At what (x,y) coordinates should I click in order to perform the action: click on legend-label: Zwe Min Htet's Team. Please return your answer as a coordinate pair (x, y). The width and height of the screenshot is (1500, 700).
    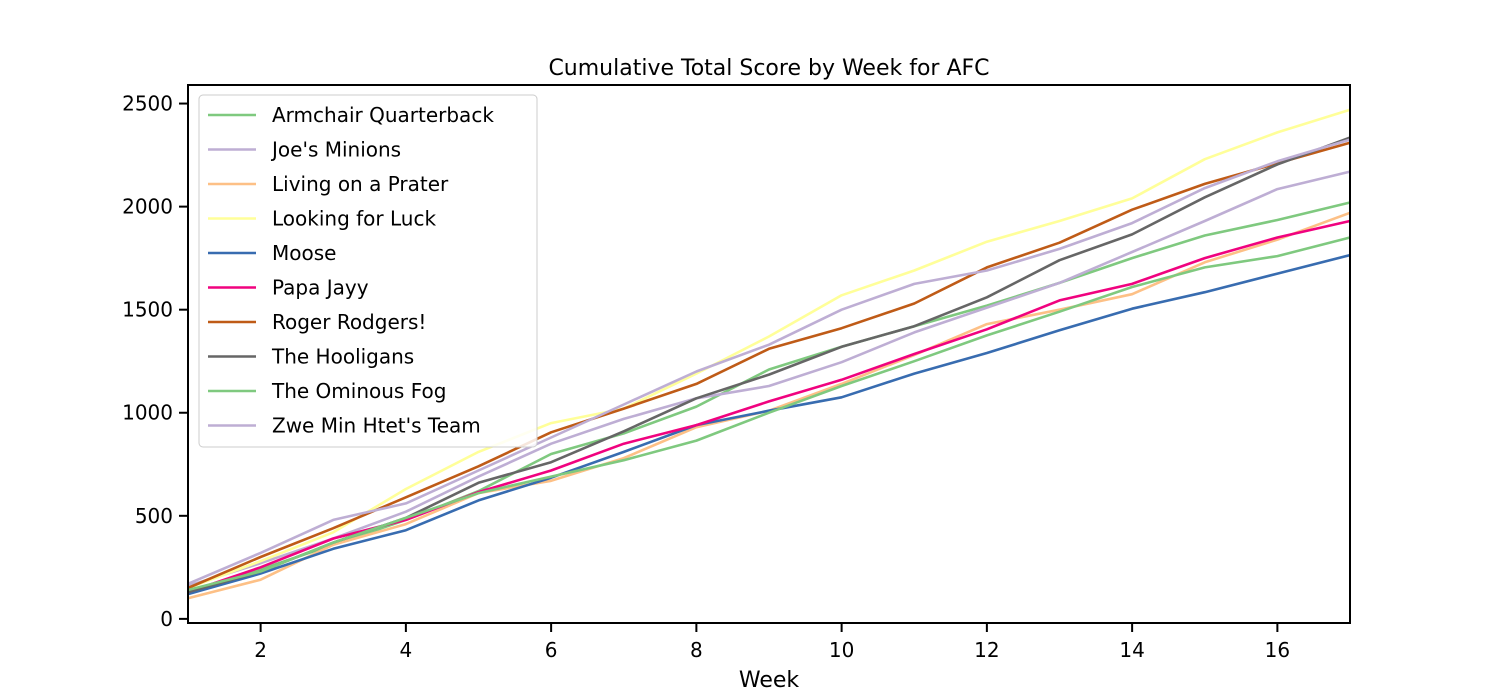
    Looking at the image, I should click on (376, 426).